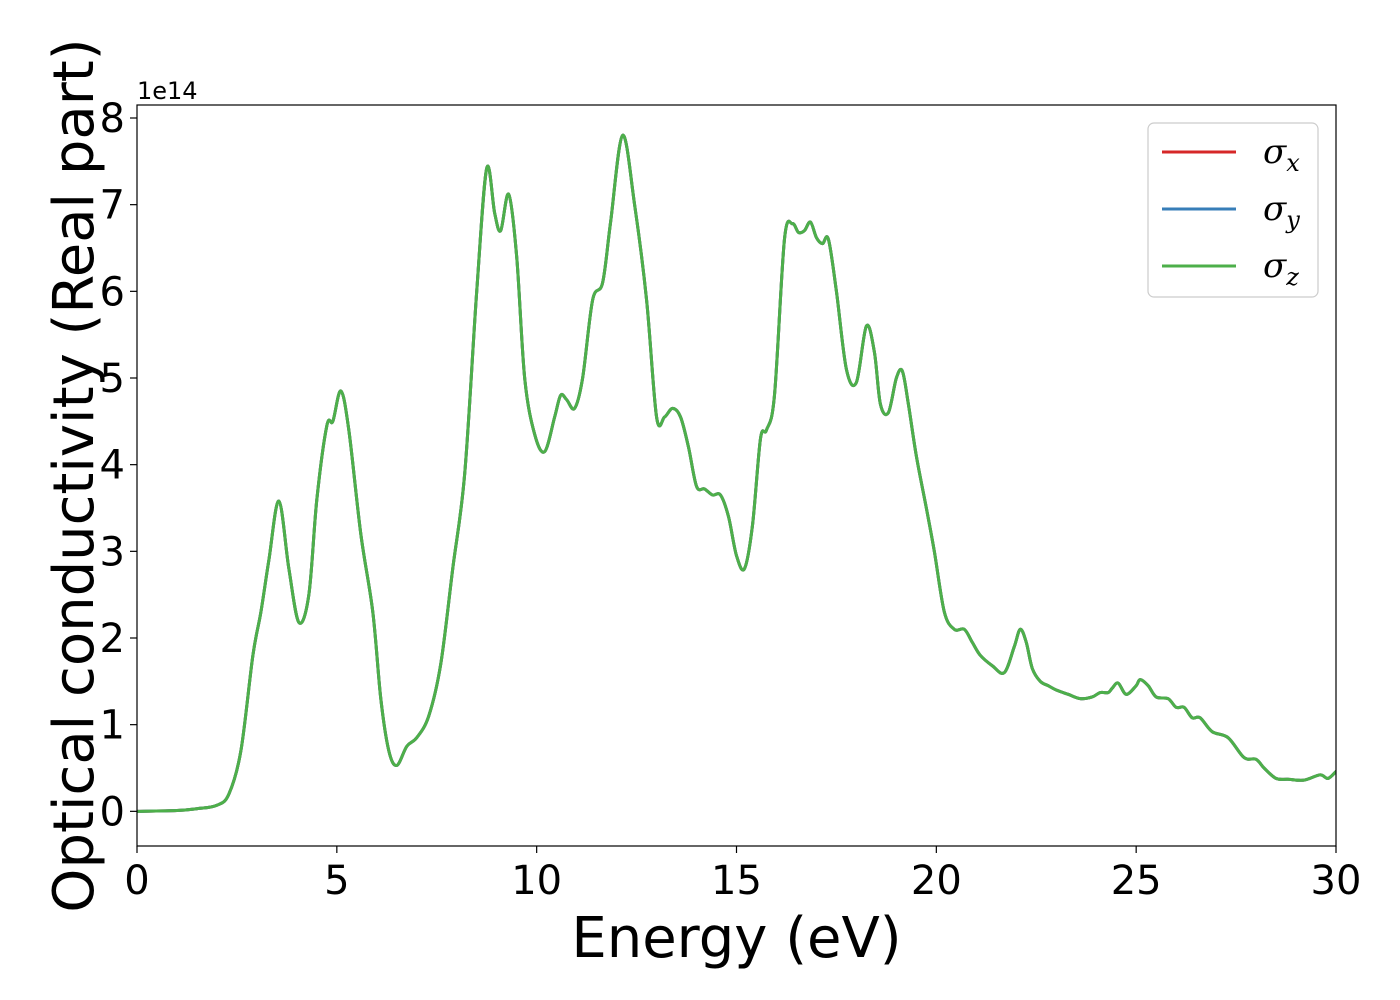 The image size is (1400, 1000). I want to click on y-axis: 0 1 2 3 4 5 6 7 8, so click(118, 465).